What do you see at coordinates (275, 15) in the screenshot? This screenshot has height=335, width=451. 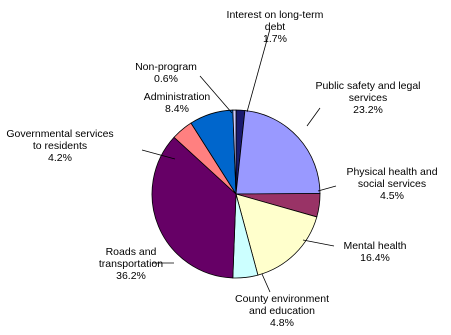 I see `slice-name: Interest on long-term` at bounding box center [275, 15].